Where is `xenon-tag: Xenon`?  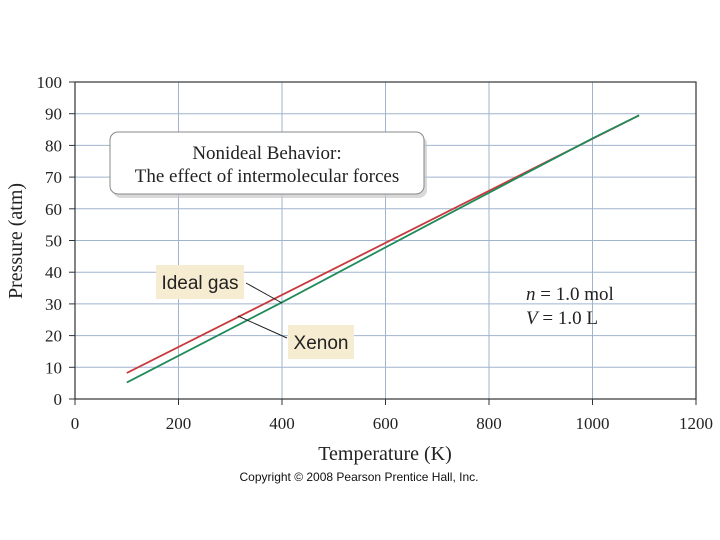 xenon-tag: Xenon is located at coordinates (295, 337).